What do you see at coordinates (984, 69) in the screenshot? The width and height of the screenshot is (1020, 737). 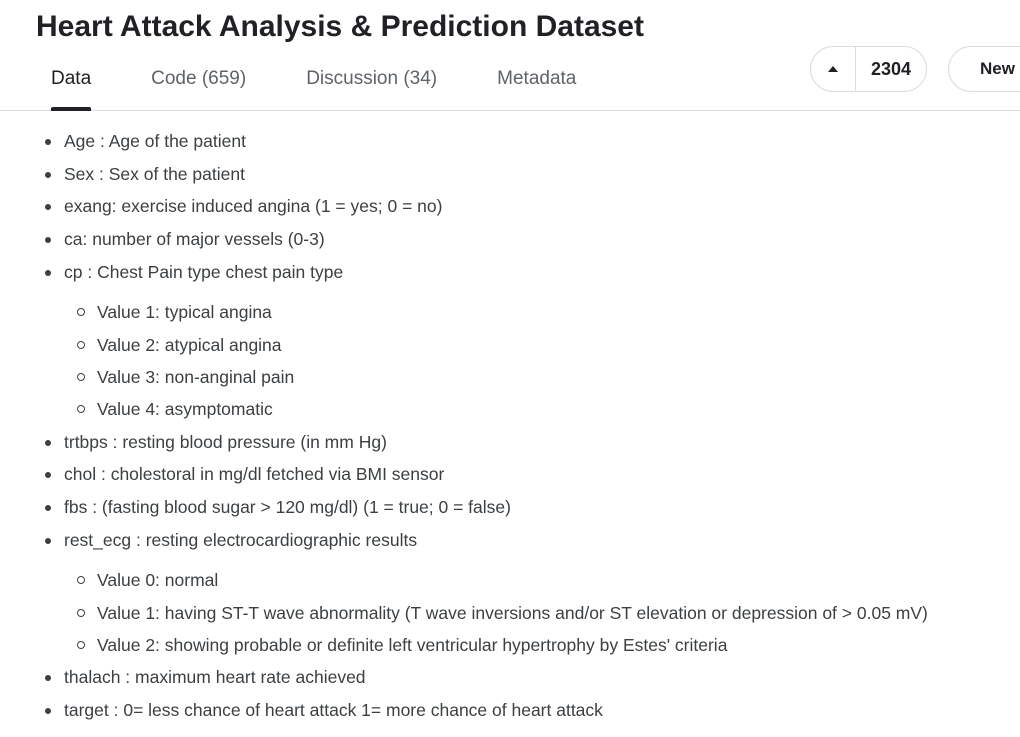 I see `new-notebook-button: New` at bounding box center [984, 69].